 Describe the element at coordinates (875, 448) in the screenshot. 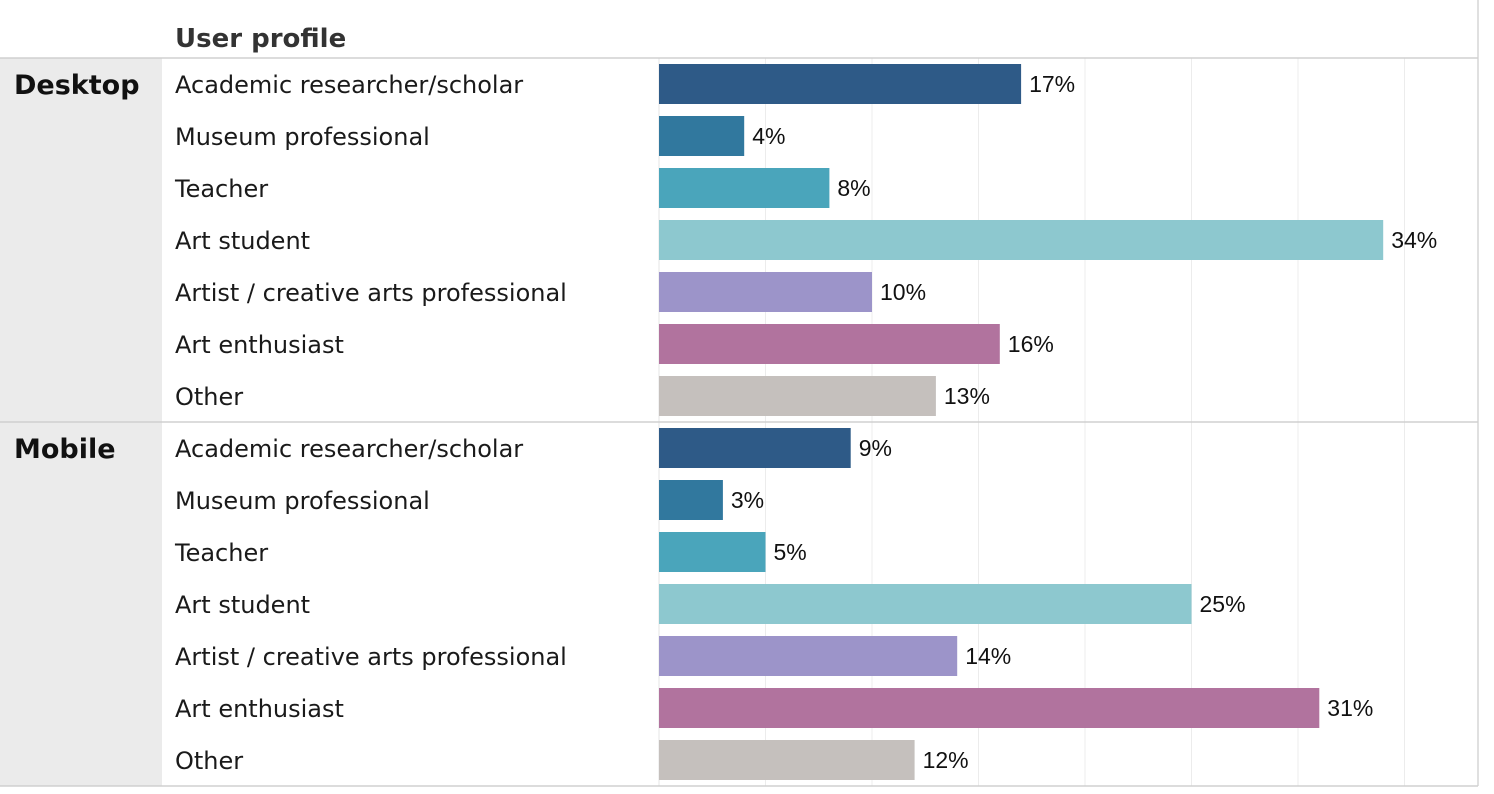

I see `data-label: 9%` at that location.